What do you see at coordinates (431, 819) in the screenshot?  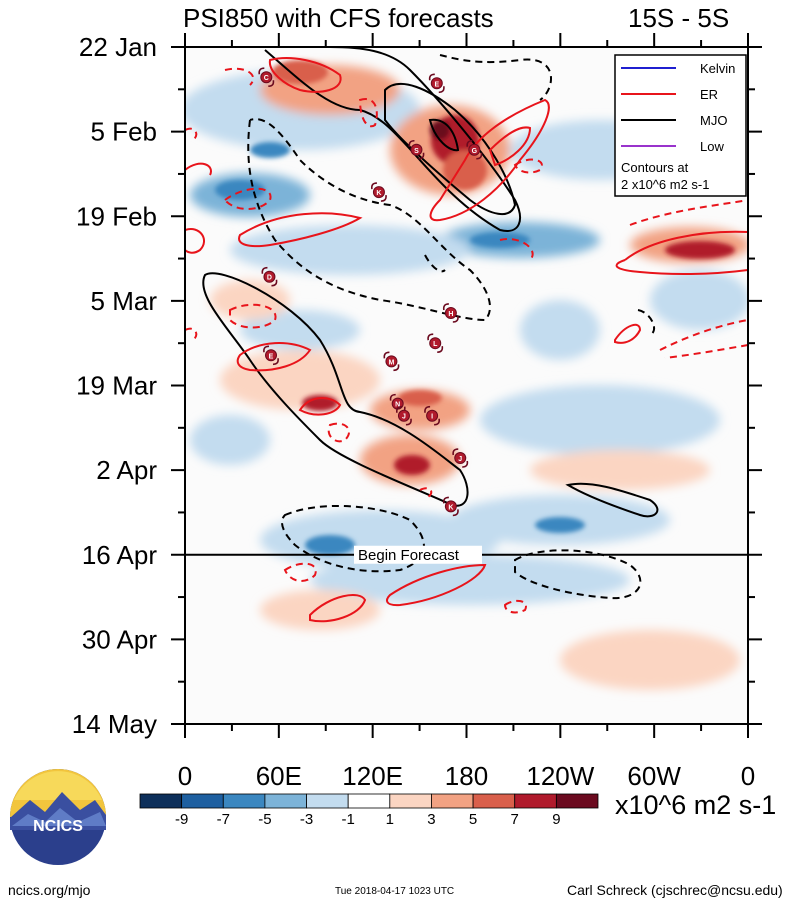 I see `colorbar-tick-label: 3` at bounding box center [431, 819].